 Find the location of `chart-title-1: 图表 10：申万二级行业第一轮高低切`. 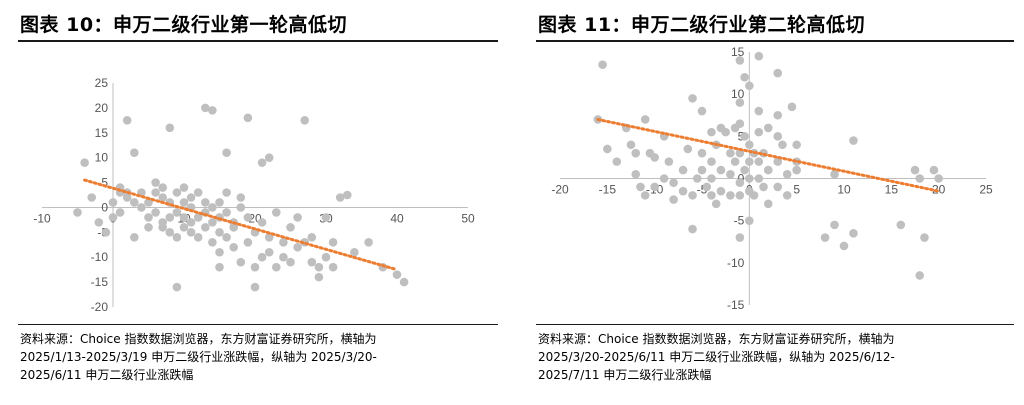

chart-title-1: 图表 10：申万二级行业第一轮高低切 is located at coordinates (184, 25).